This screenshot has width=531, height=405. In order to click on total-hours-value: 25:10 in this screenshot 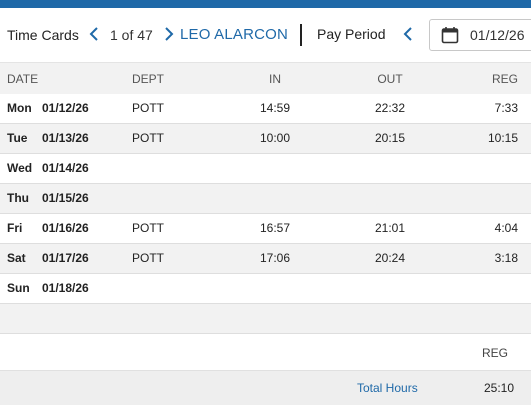, I will do `click(499, 388)`.